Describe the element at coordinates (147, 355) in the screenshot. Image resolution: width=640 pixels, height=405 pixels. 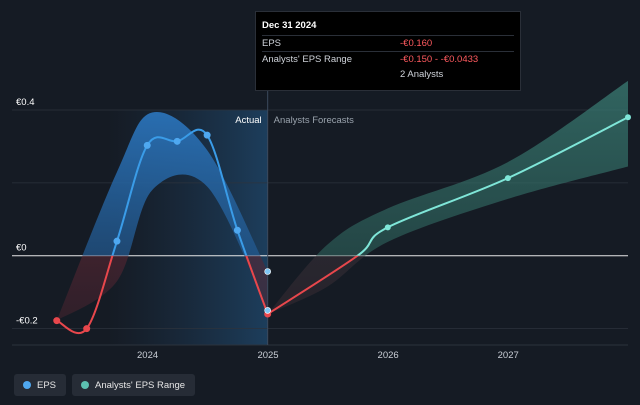
I see `x-tick-label: 2024` at that location.